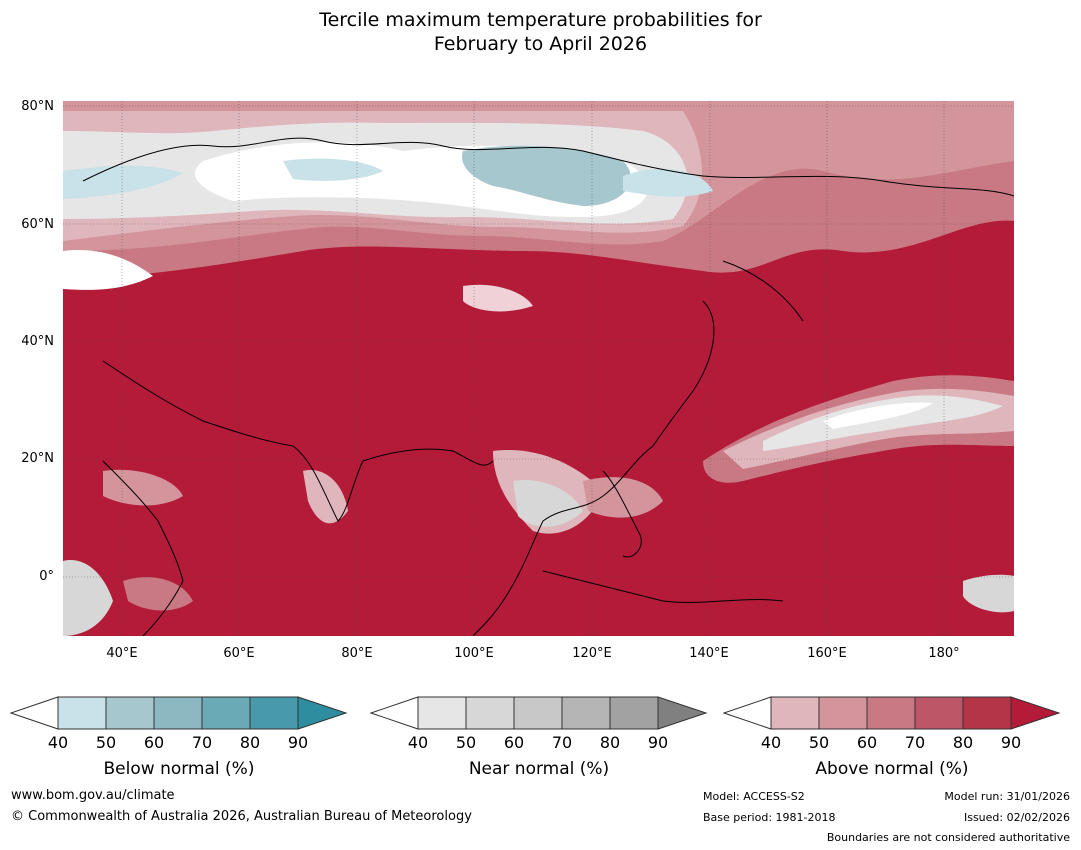  I want to click on y-label-20n: 20°N, so click(37, 458).